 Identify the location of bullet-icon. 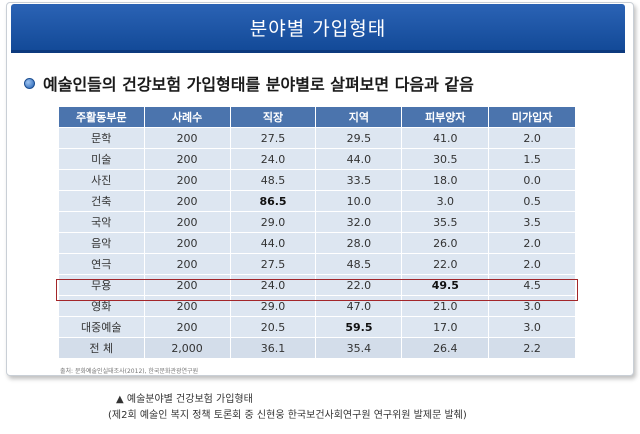
(29, 83).